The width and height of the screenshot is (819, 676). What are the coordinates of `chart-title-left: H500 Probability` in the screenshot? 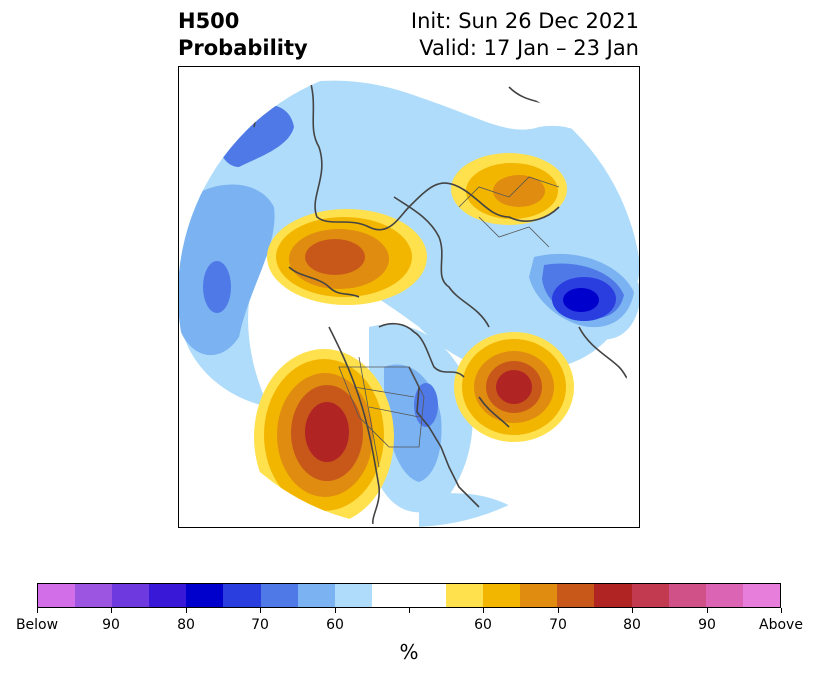 It's located at (243, 35).